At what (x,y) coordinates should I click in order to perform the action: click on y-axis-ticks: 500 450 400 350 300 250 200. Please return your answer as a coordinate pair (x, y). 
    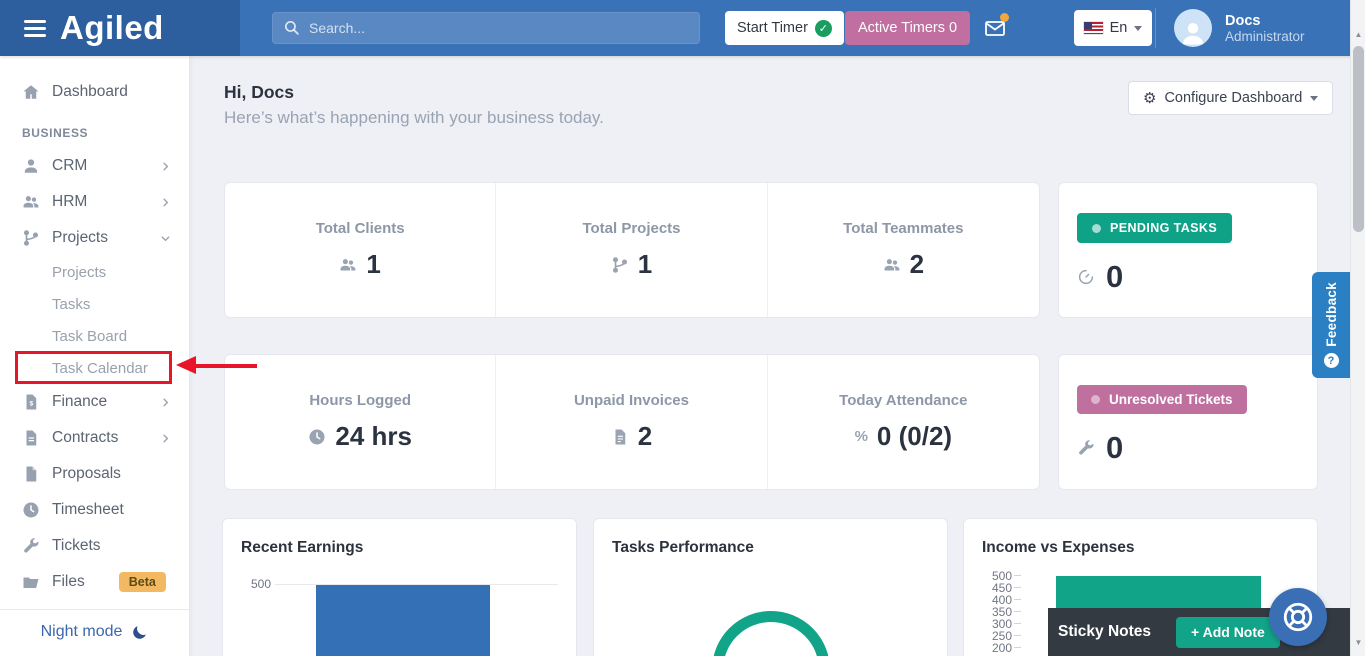
    Looking at the image, I should click on (1001, 612).